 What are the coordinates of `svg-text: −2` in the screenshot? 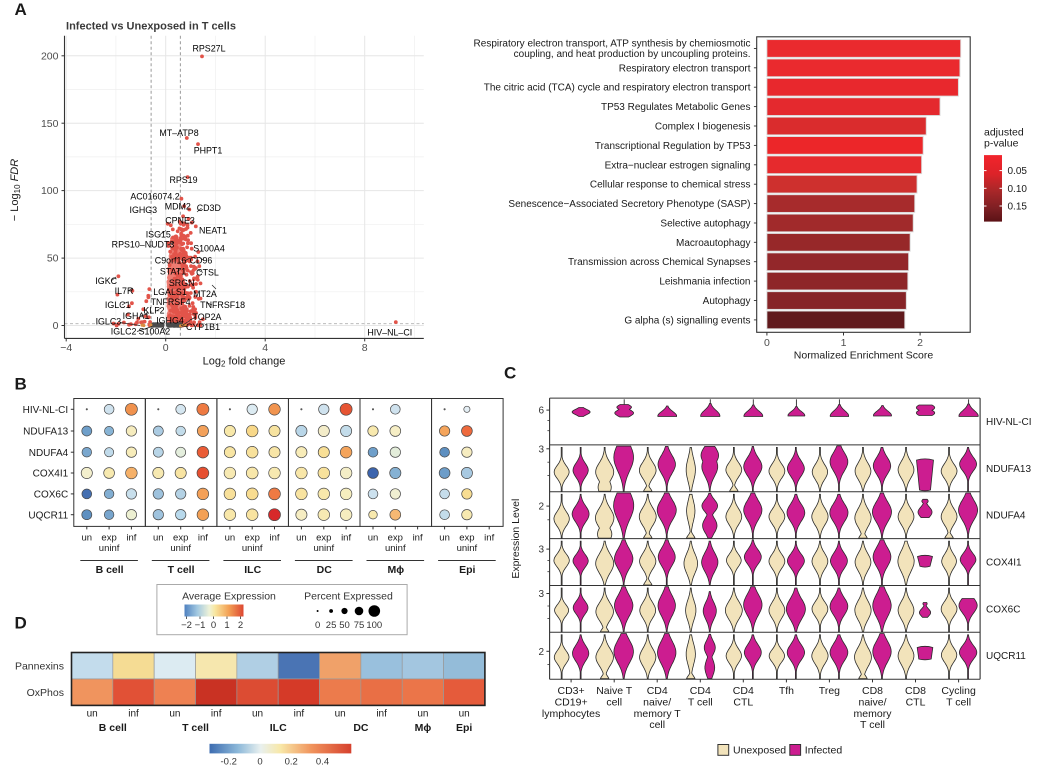 It's located at (186, 625).